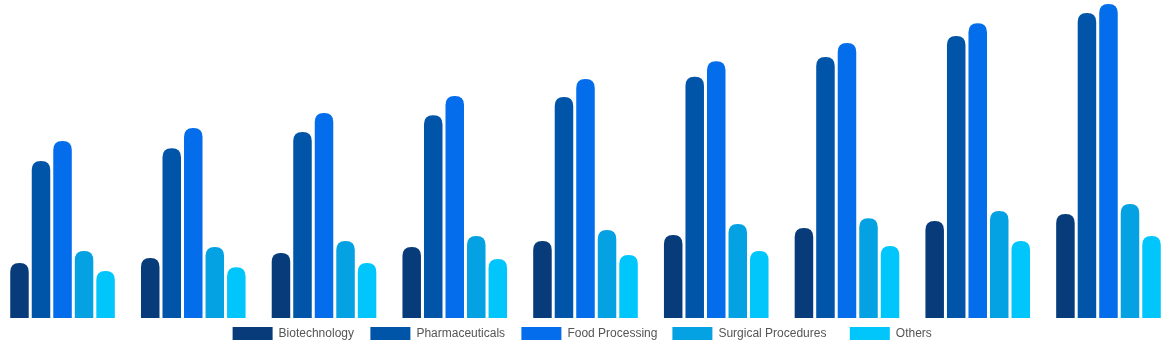  What do you see at coordinates (772, 333) in the screenshot?
I see `legend-label: Surgical Procedures` at bounding box center [772, 333].